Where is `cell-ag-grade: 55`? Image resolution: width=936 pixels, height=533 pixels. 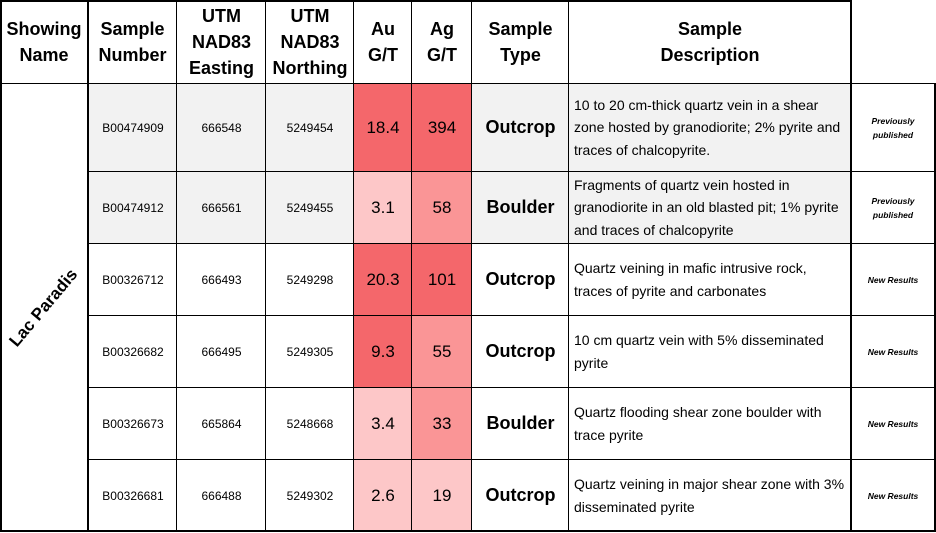 cell-ag-grade: 55 is located at coordinates (442, 351).